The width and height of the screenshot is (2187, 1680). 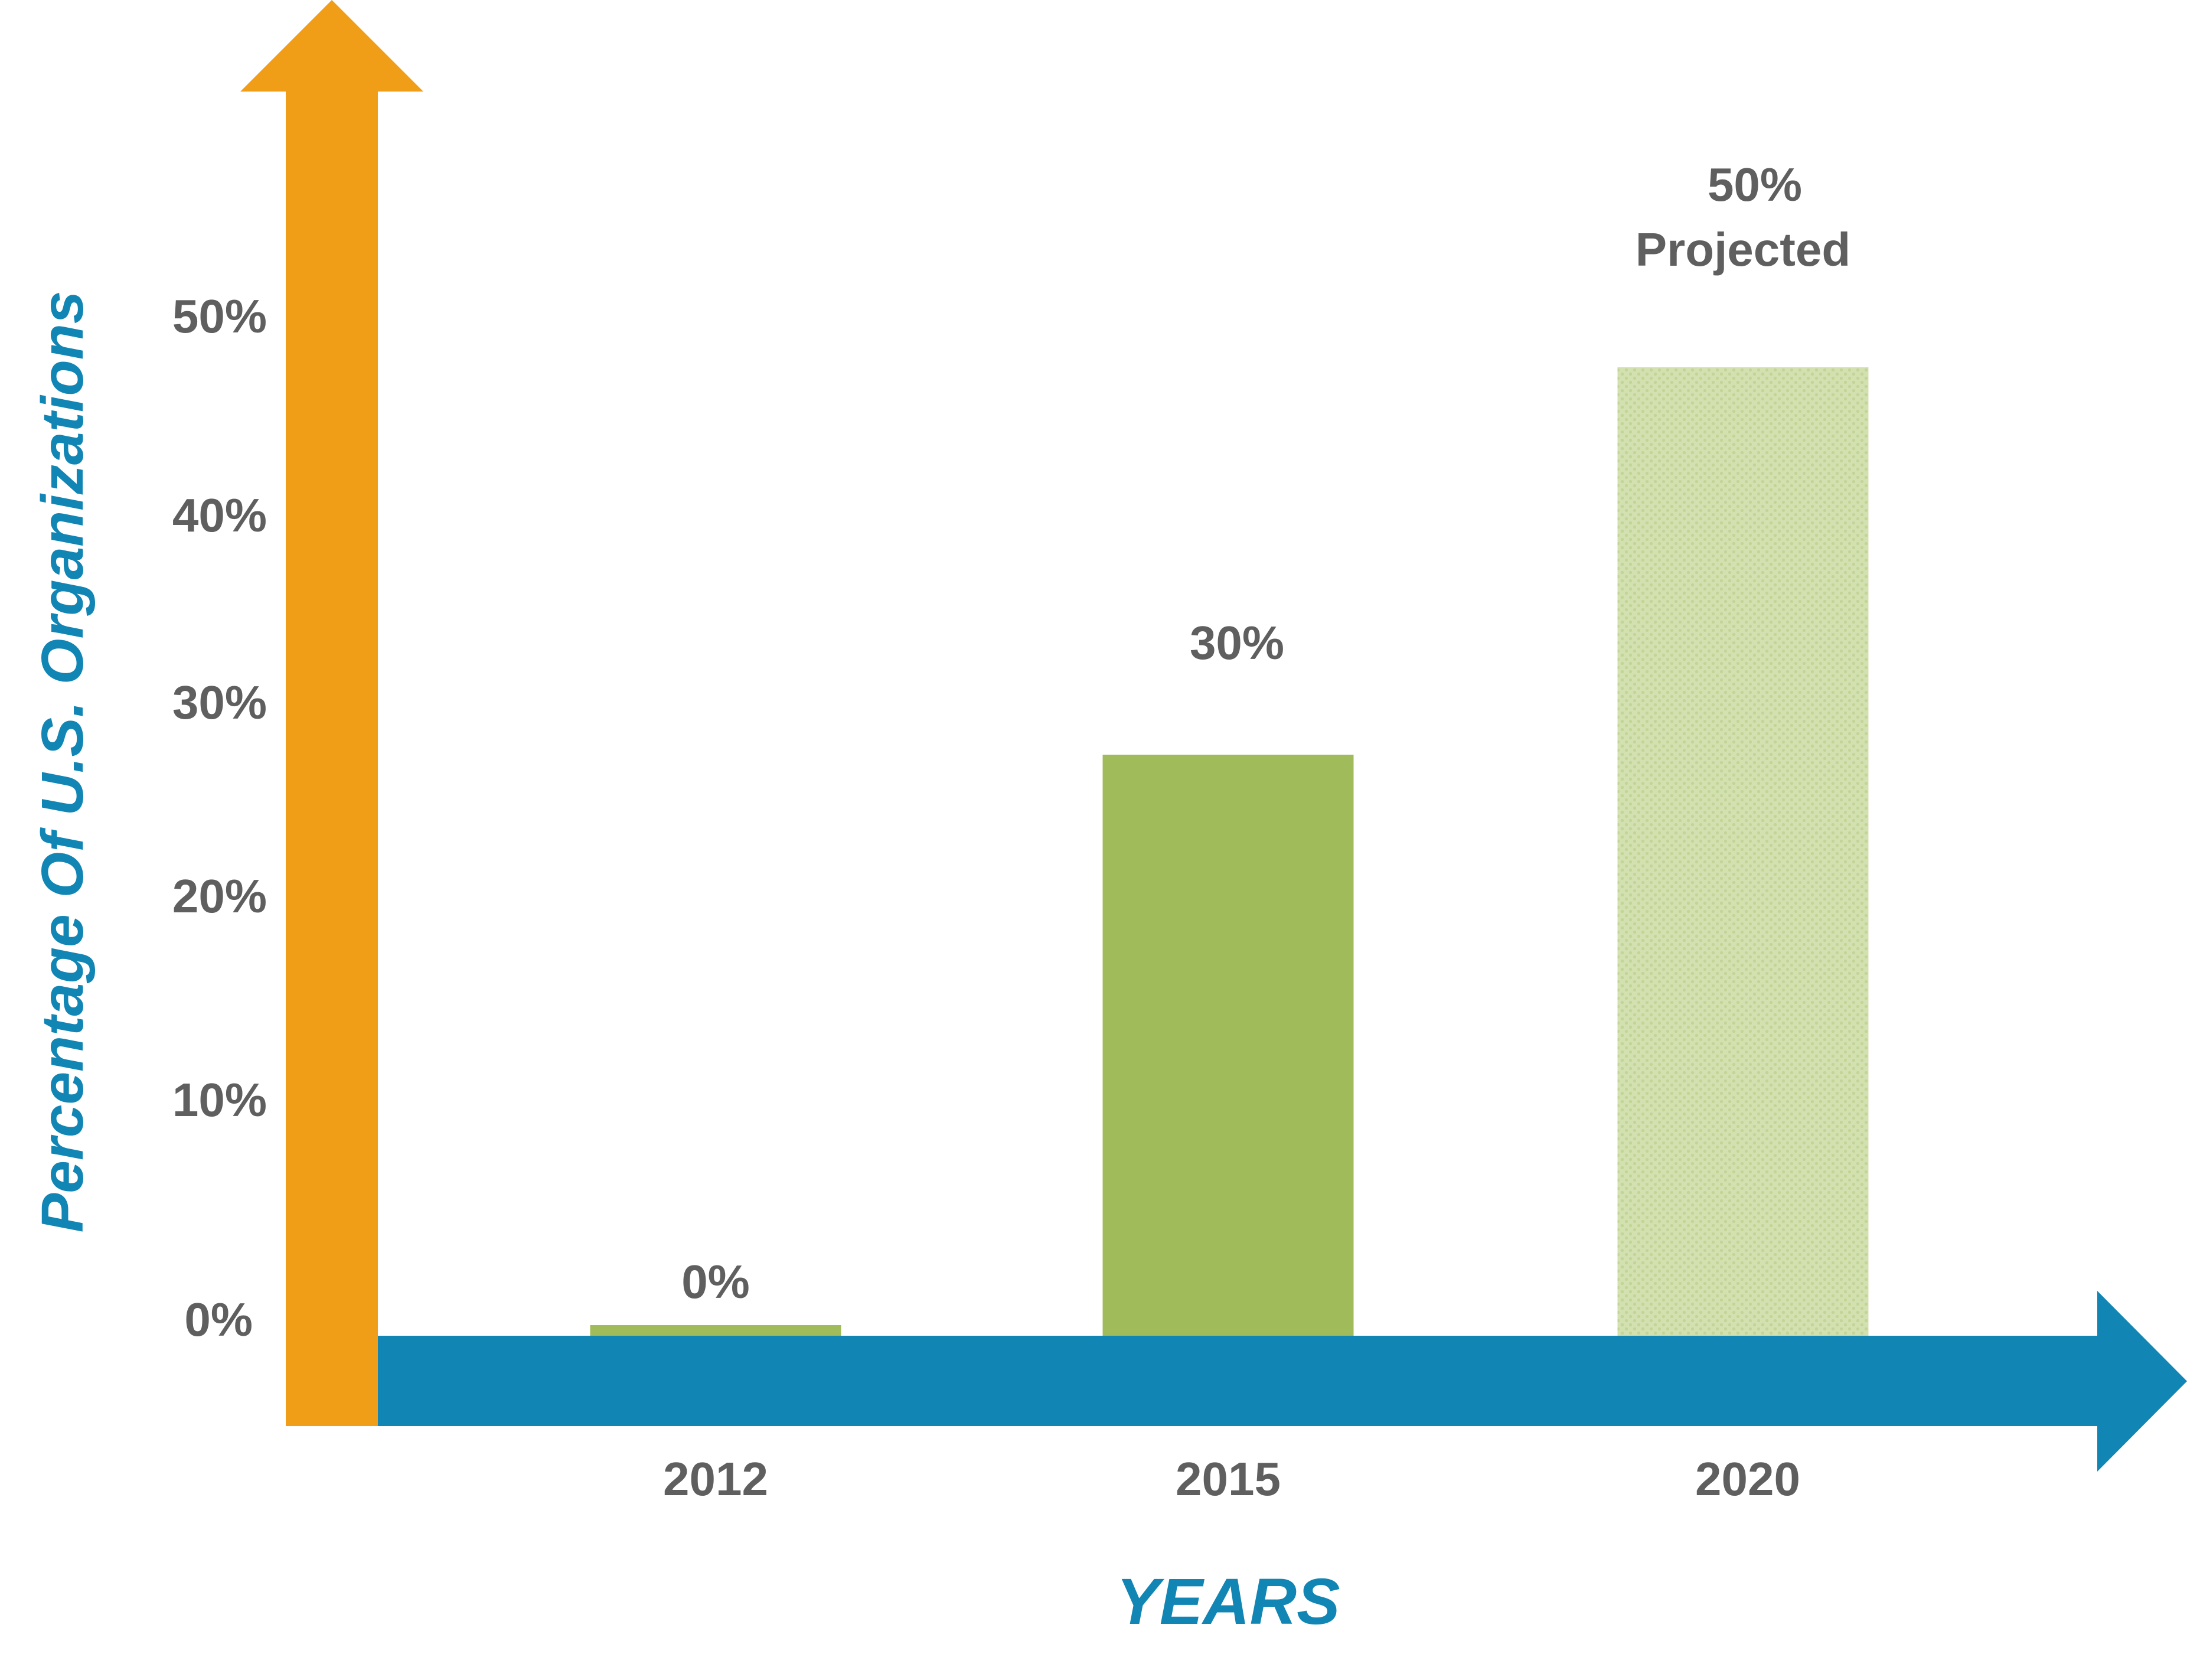 What do you see at coordinates (219, 702) in the screenshot?
I see `y-tick-label: 30%` at bounding box center [219, 702].